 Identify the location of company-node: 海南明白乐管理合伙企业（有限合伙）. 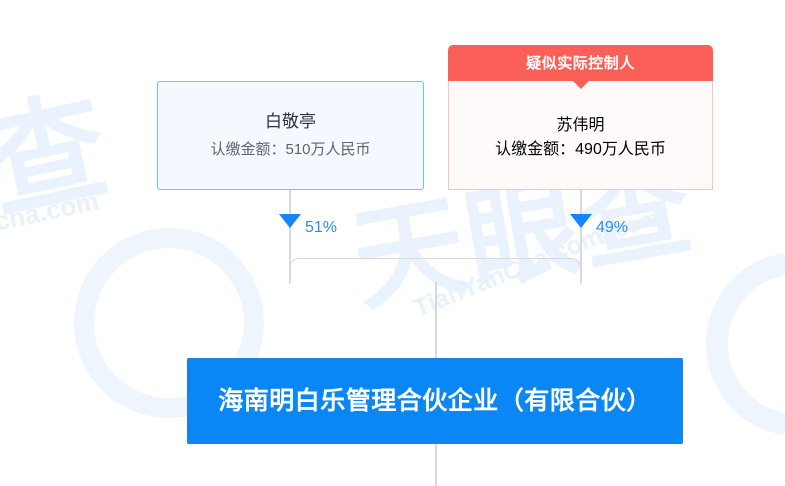
(435, 401).